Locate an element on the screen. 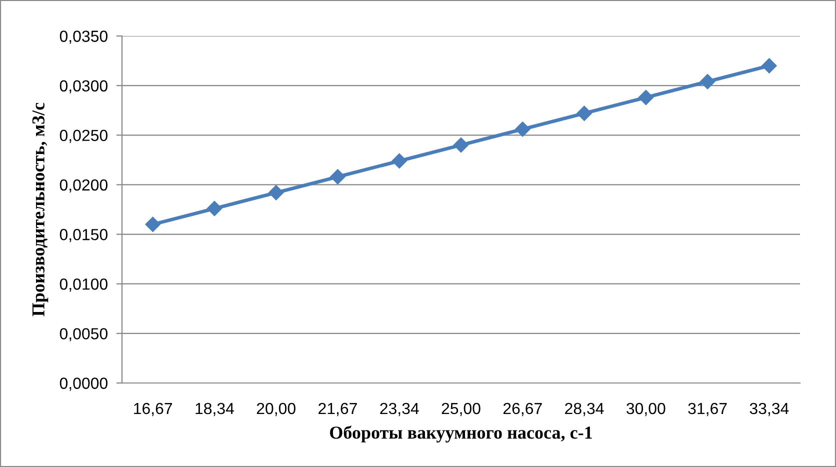 The image size is (836, 467). x-axis-title: Обороты вакуумного насоса, с-1 is located at coordinates (461, 434).